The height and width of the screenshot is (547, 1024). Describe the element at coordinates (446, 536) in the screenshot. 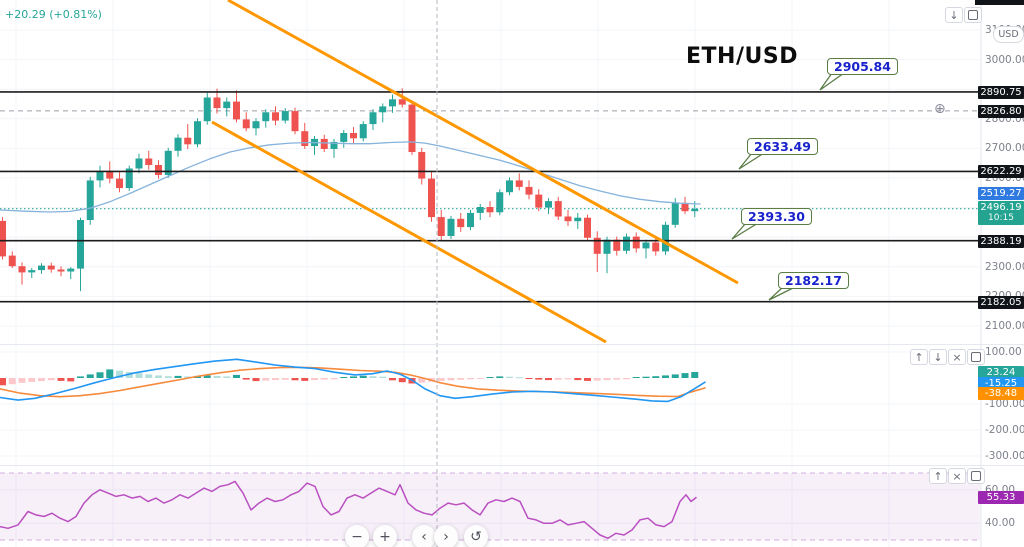

I see `pan-right-button: ›` at that location.